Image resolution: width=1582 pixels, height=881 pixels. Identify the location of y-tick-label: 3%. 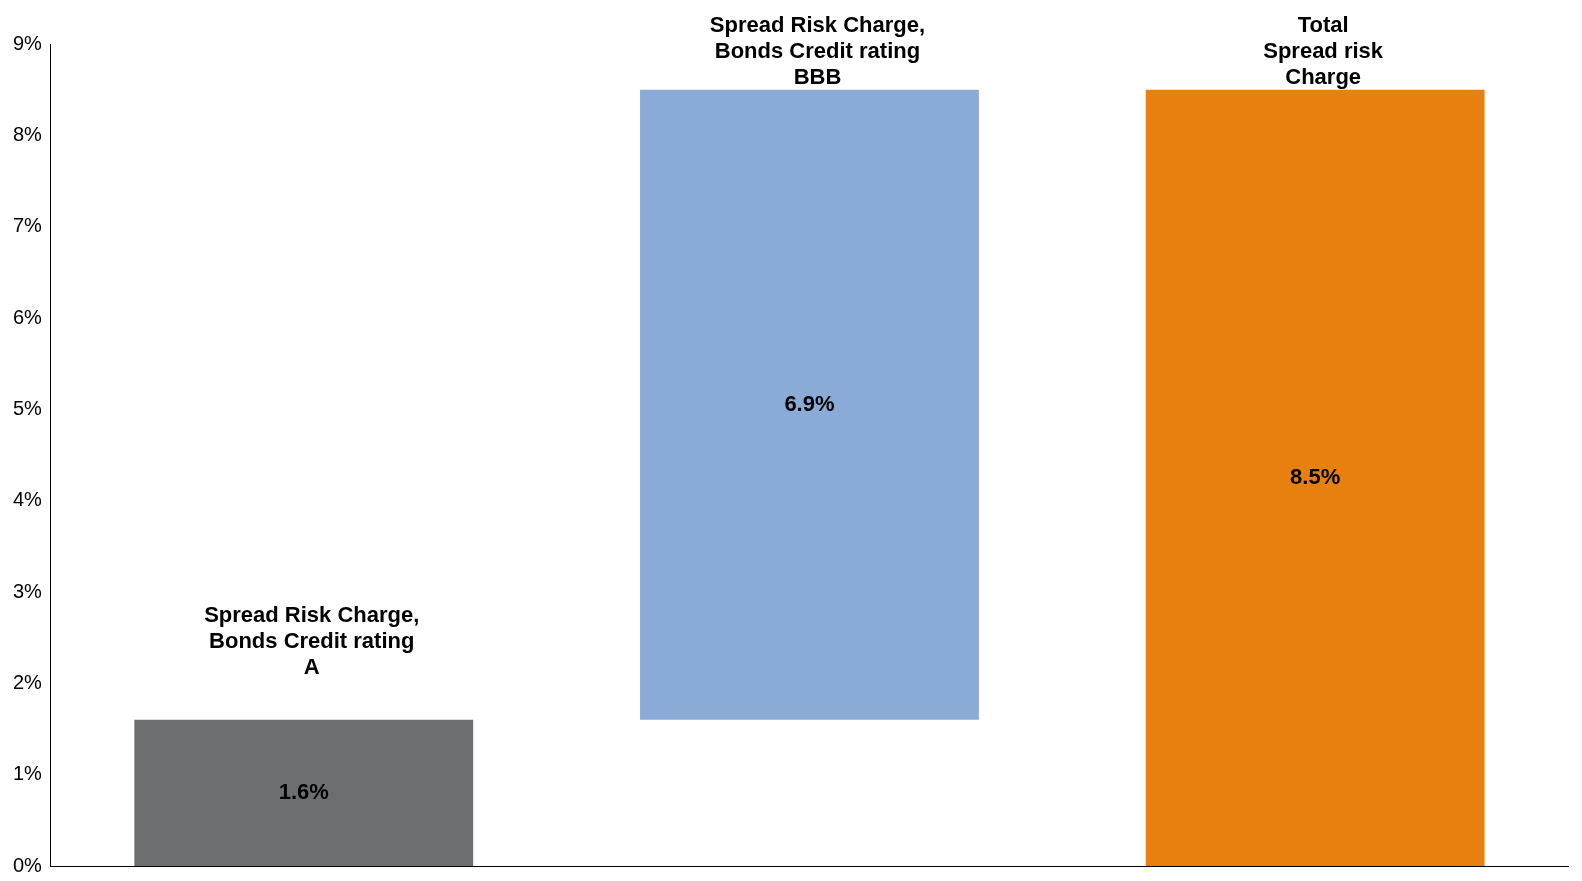
(28, 590).